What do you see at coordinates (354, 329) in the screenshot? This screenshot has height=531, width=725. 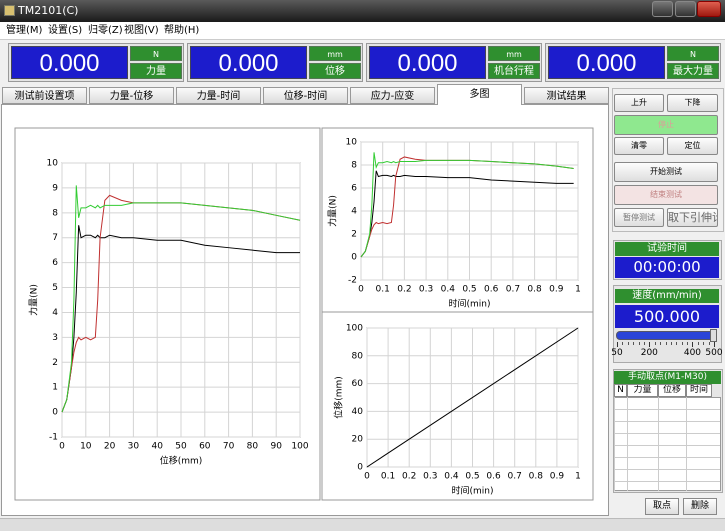 I see `y-tick-label: 100` at bounding box center [354, 329].